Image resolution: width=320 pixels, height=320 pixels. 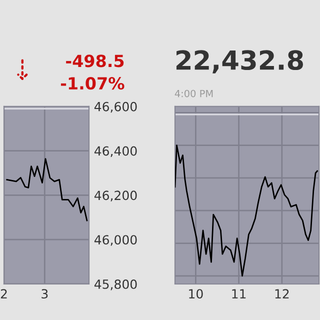 What do you see at coordinates (115, 284) in the screenshot?
I see `y-tick-label: 45,800` at bounding box center [115, 284].